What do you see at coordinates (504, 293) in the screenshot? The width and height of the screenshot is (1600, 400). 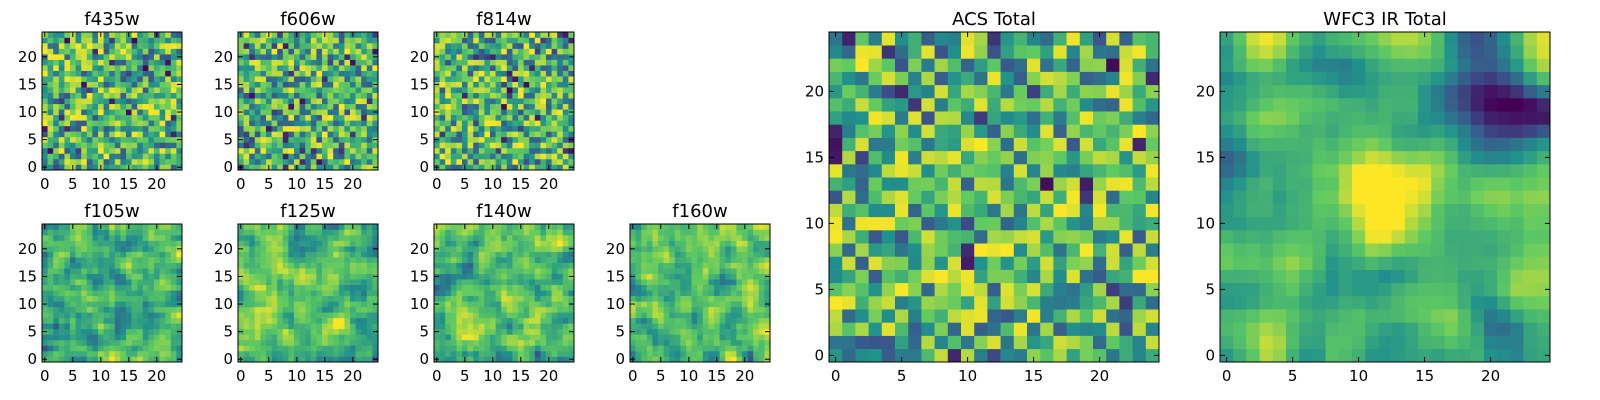 I see `heatmap-cells` at bounding box center [504, 293].